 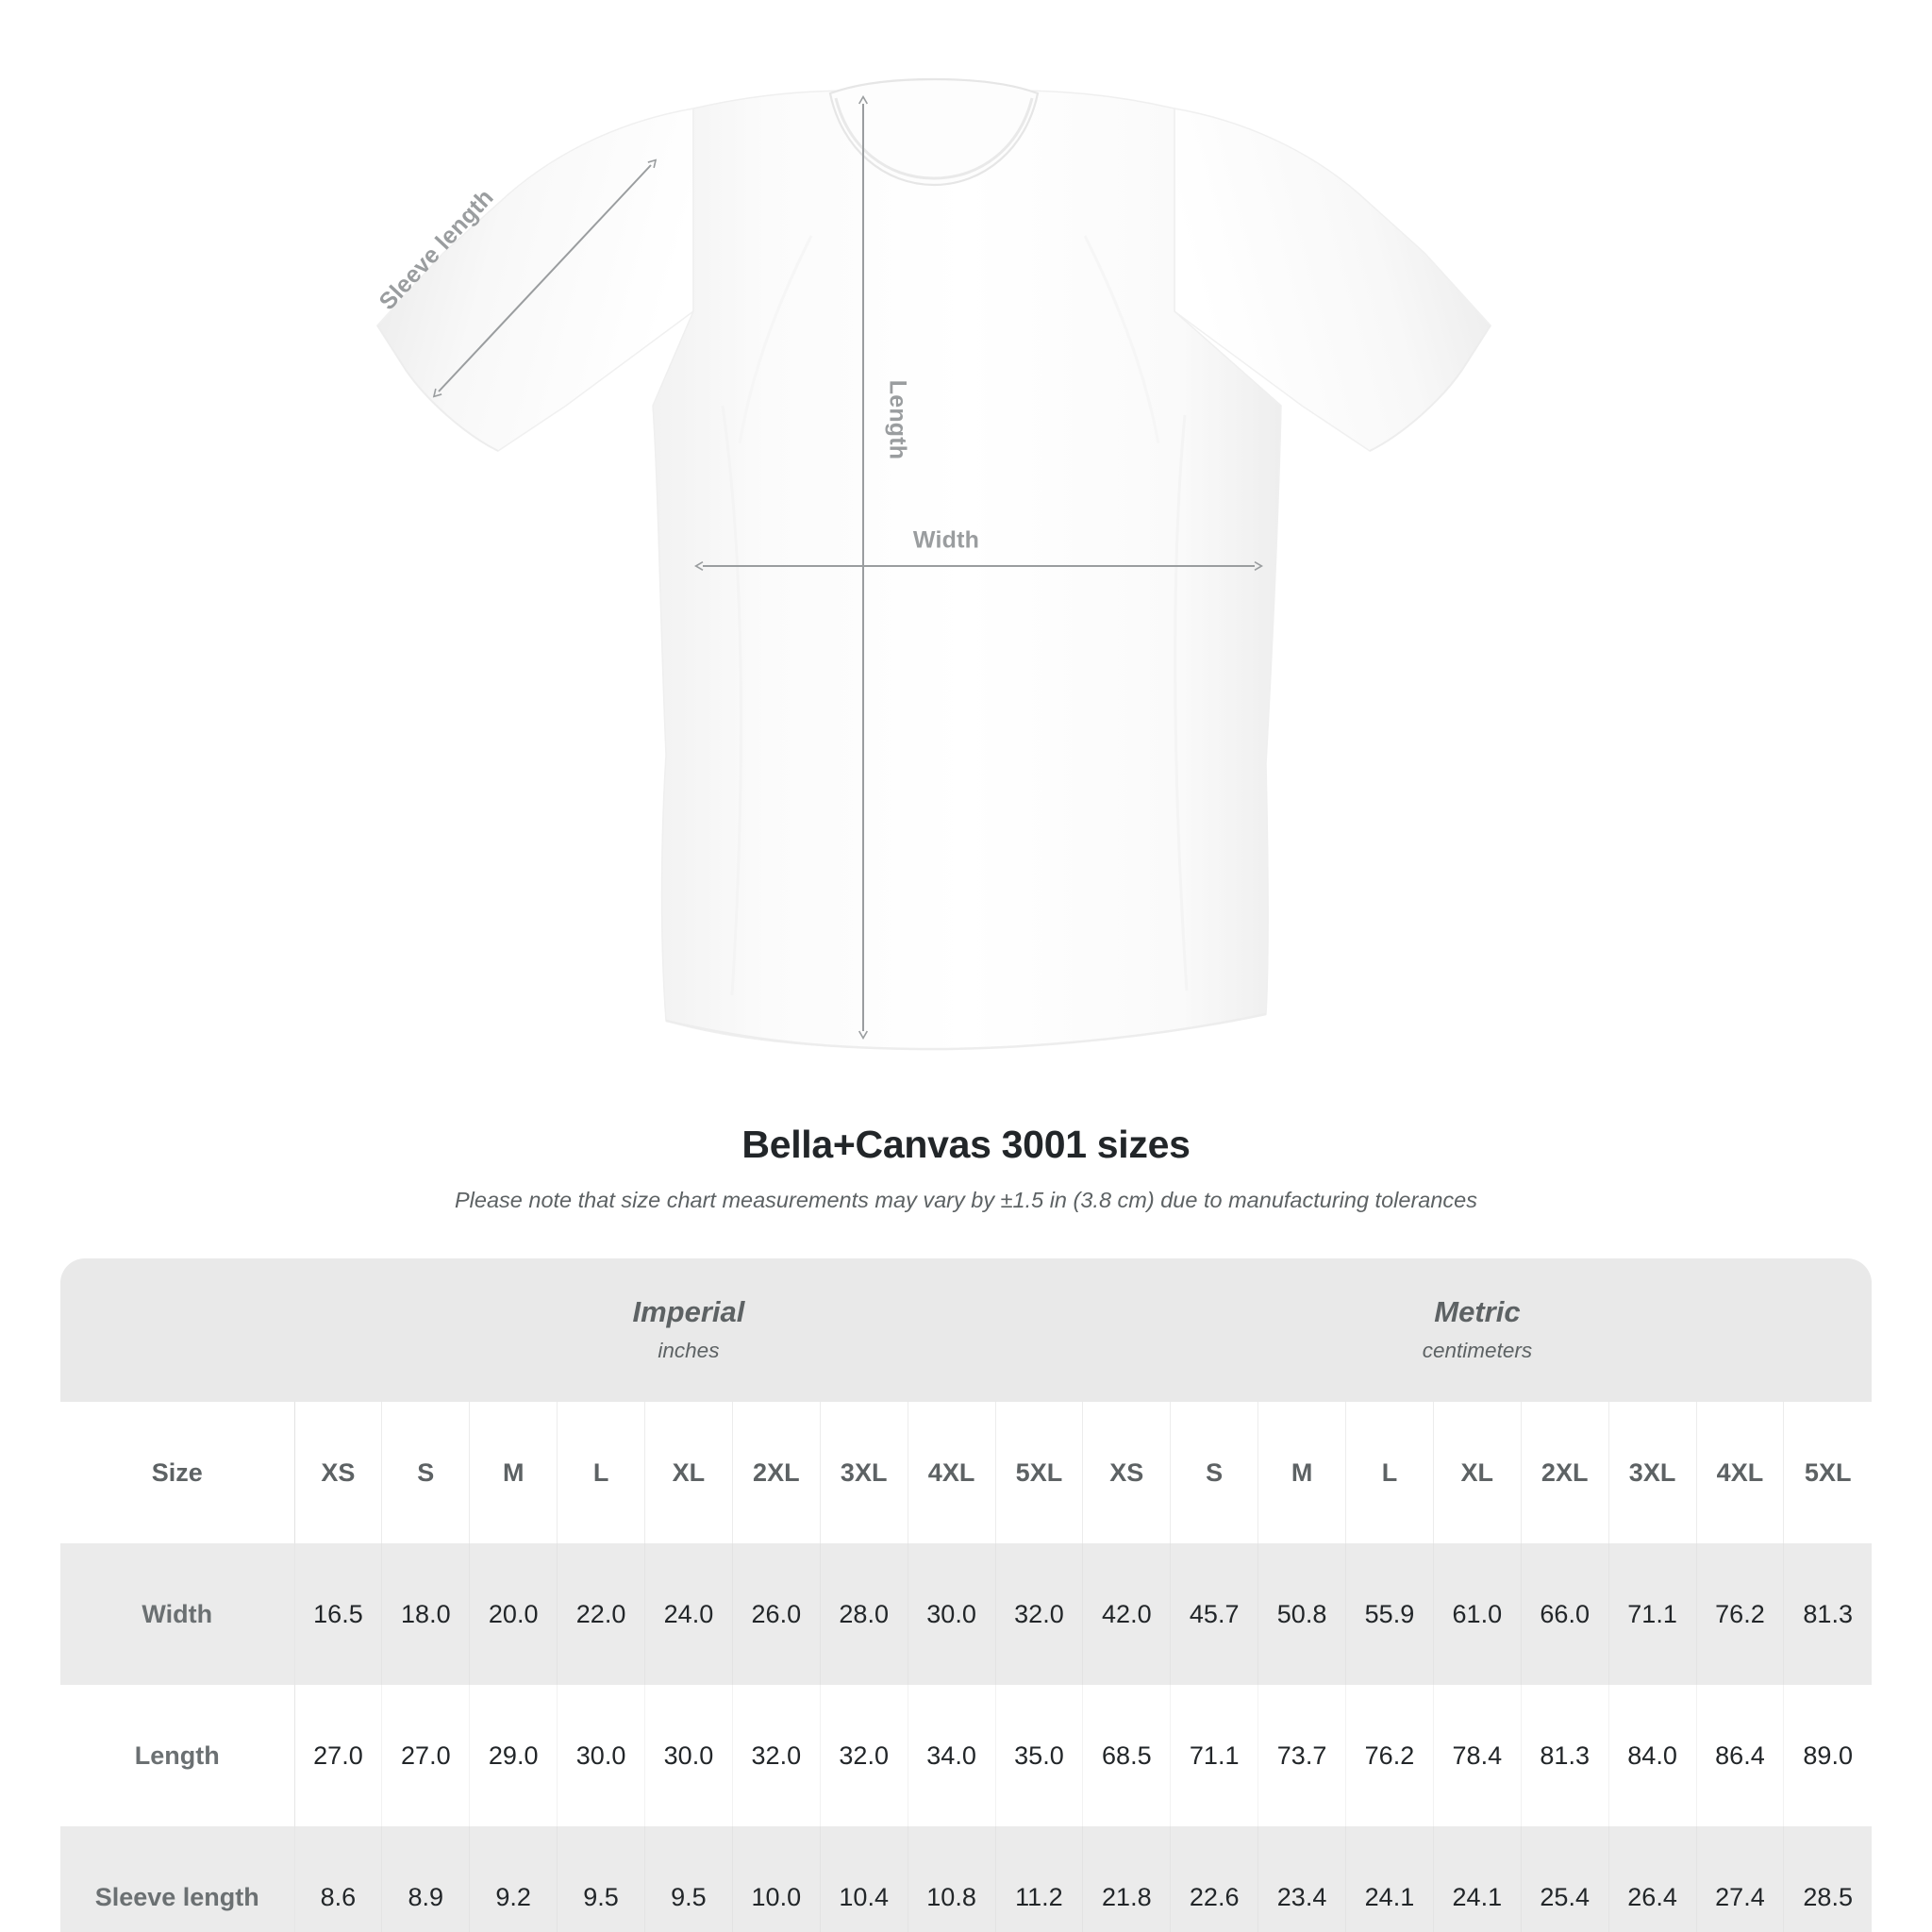 I want to click on unit-group-imperial: Imperial inches, so click(x=688, y=1330).